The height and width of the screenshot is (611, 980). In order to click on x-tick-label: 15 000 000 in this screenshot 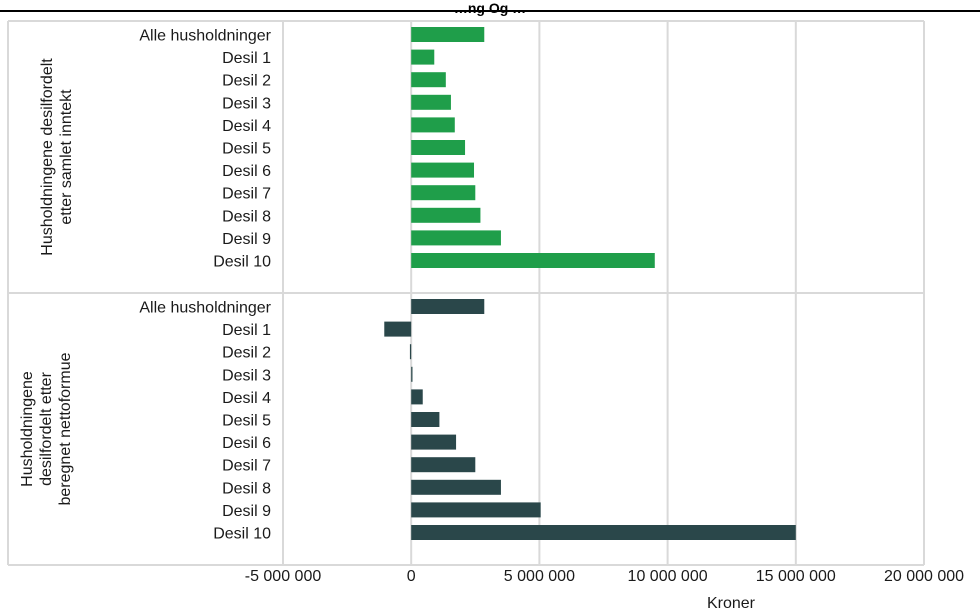, I will do `click(796, 576)`.